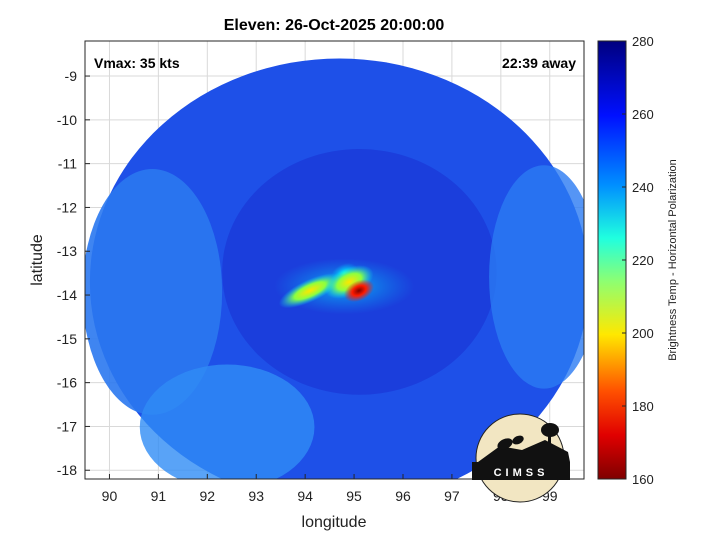 This screenshot has height=540, width=720. Describe the element at coordinates (67, 295) in the screenshot. I see `y-tick-label: -14` at that location.